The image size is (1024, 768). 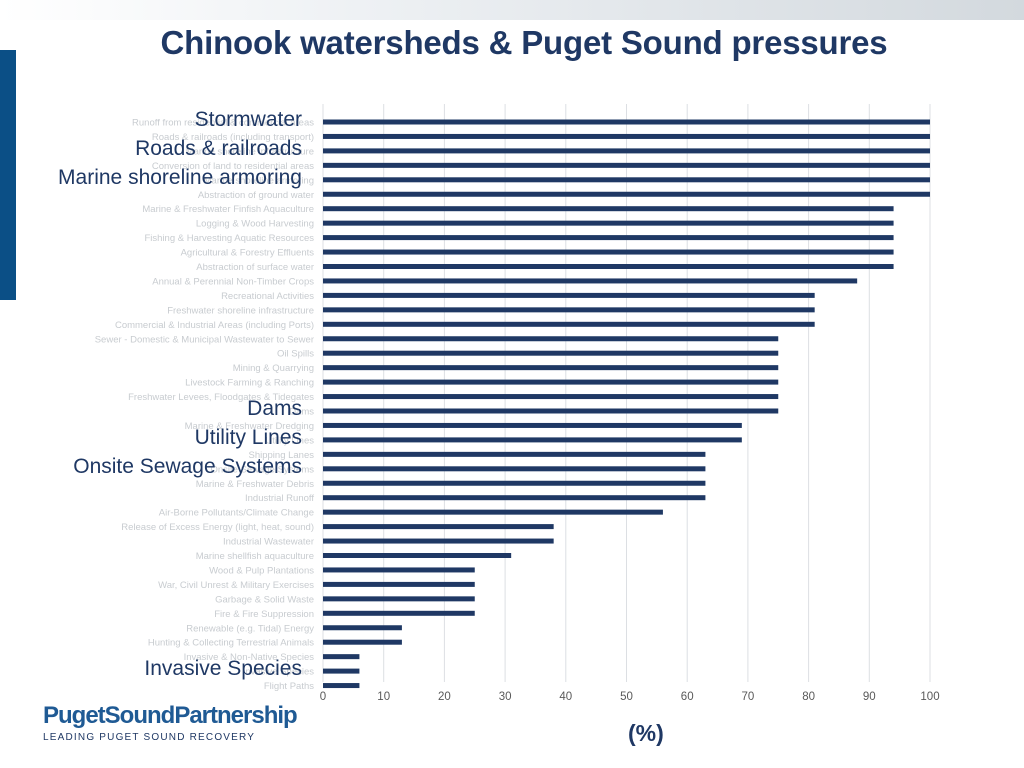 What do you see at coordinates (264, 599) in the screenshot?
I see `category-label: Garbage & Solid Waste` at bounding box center [264, 599].